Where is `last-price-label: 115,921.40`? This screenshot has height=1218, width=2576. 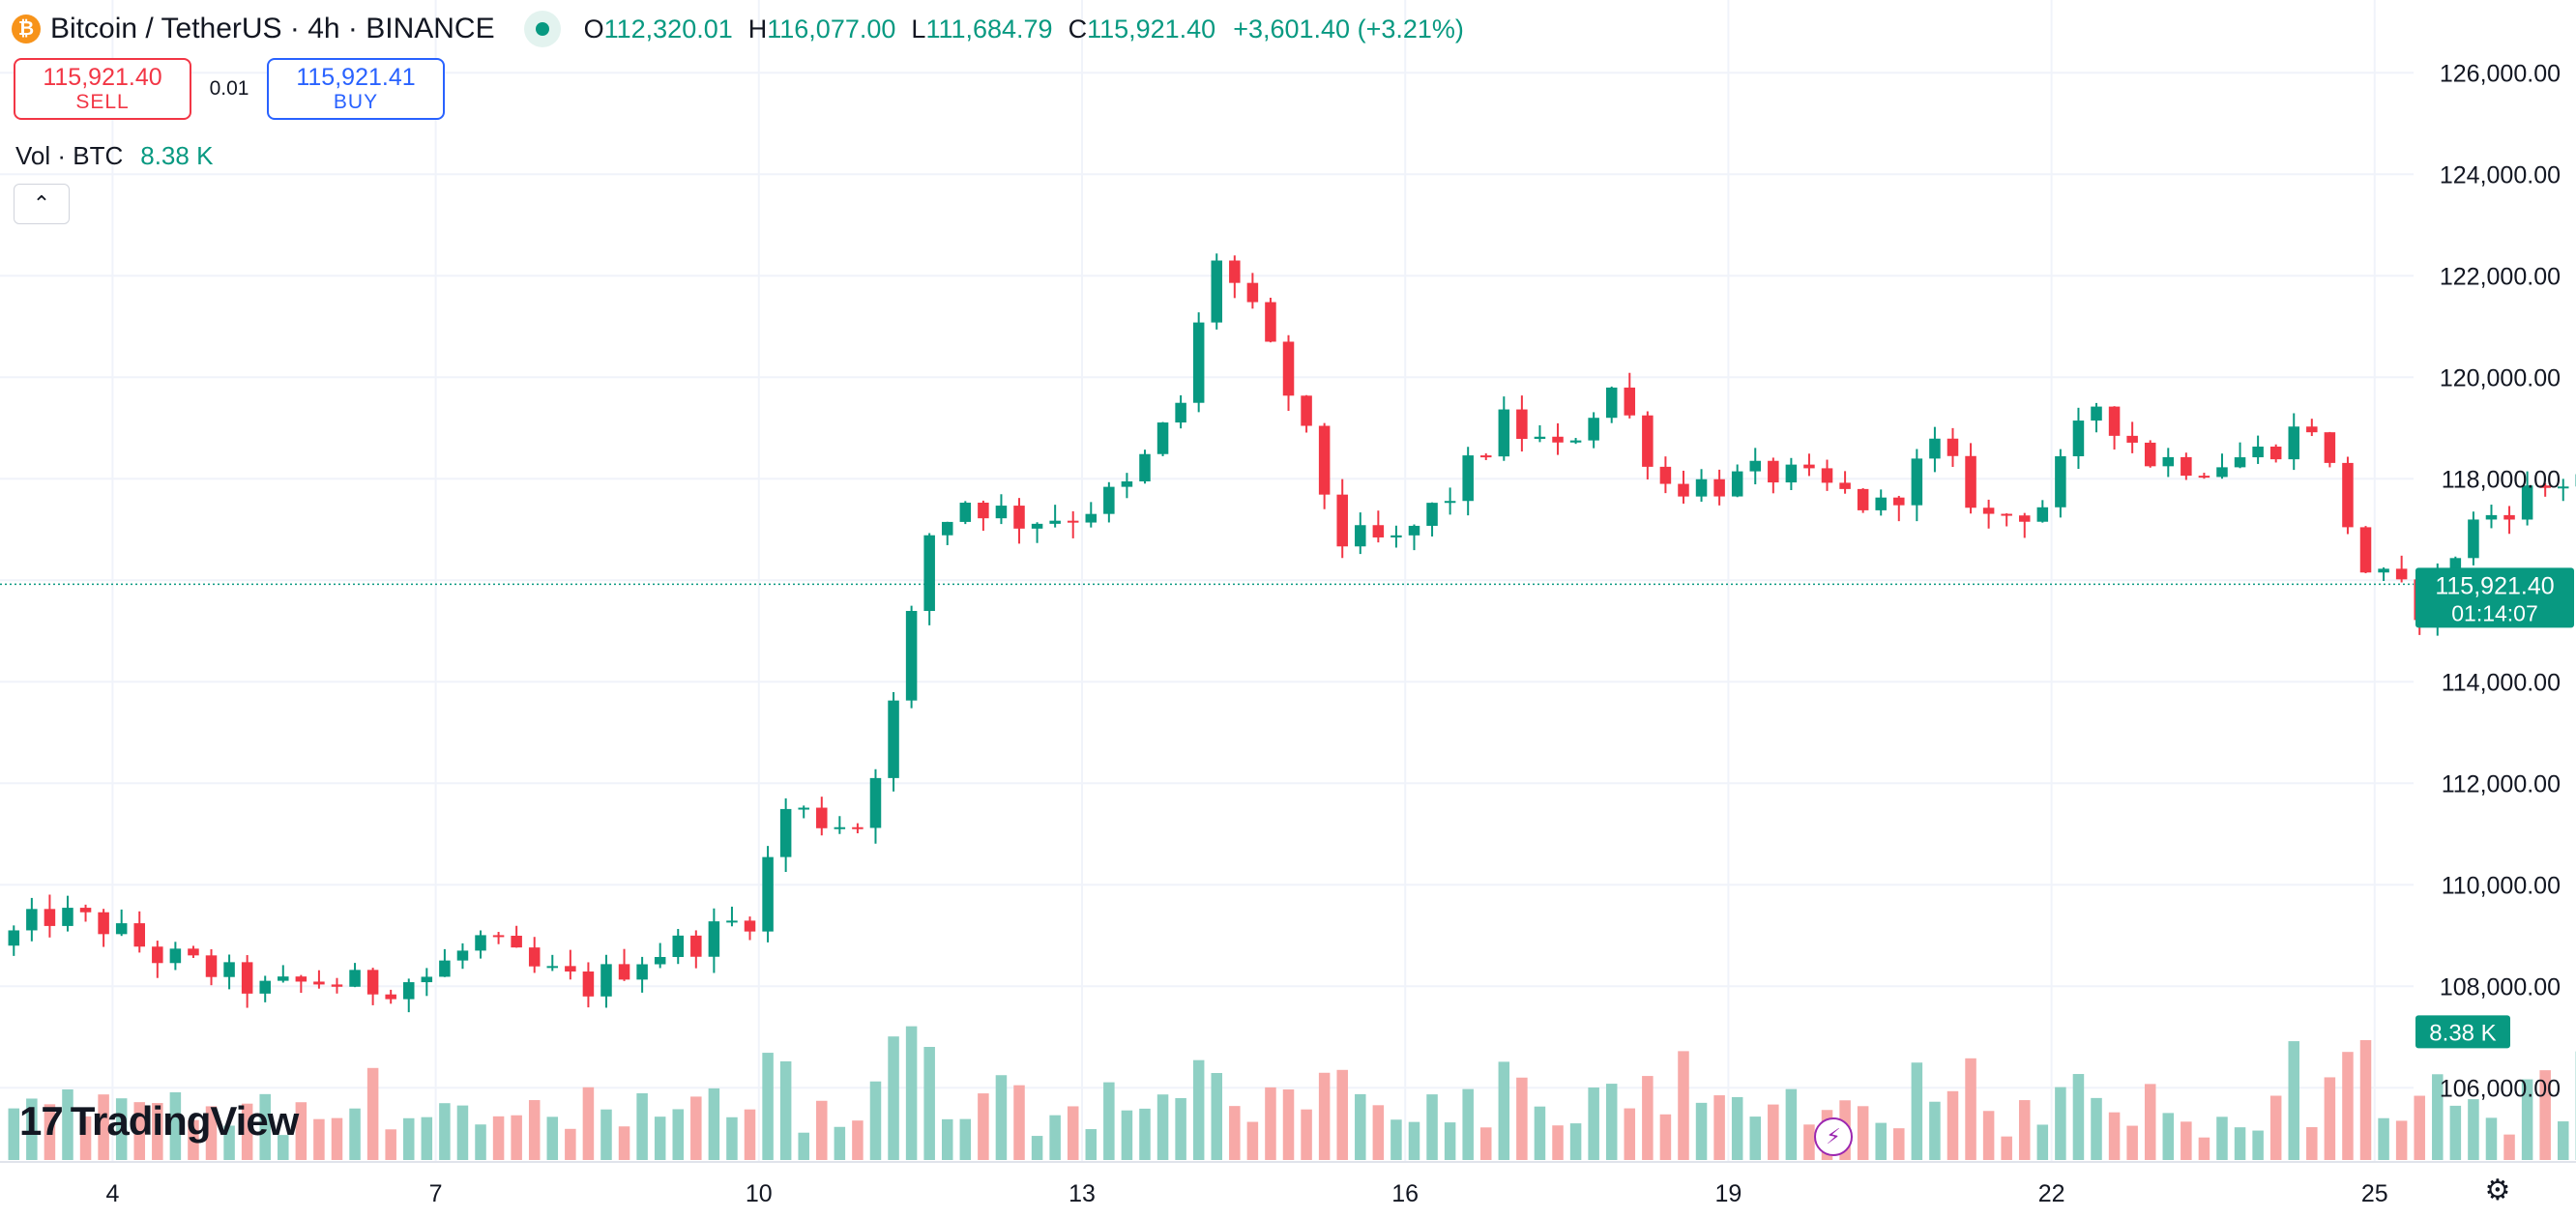 last-price-label: 115,921.40 is located at coordinates (2494, 585).